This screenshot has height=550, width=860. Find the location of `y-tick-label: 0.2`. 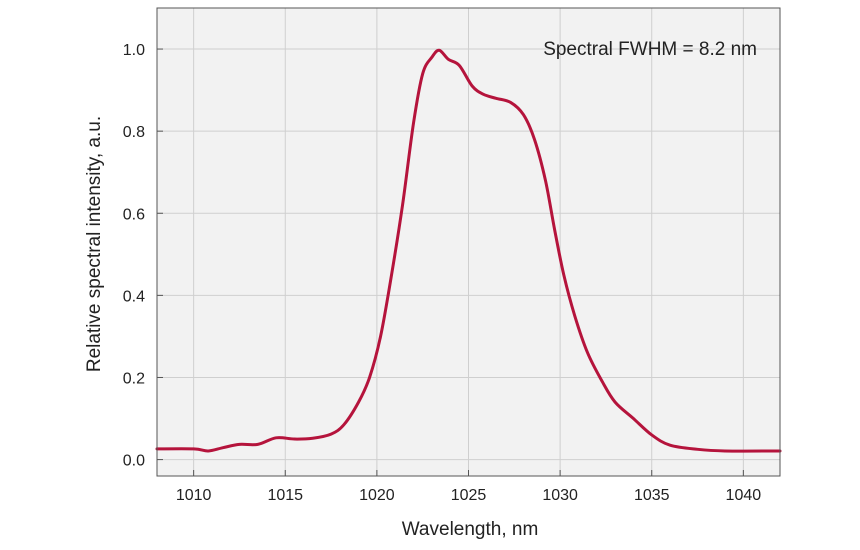

y-tick-label: 0.2 is located at coordinates (134, 378).